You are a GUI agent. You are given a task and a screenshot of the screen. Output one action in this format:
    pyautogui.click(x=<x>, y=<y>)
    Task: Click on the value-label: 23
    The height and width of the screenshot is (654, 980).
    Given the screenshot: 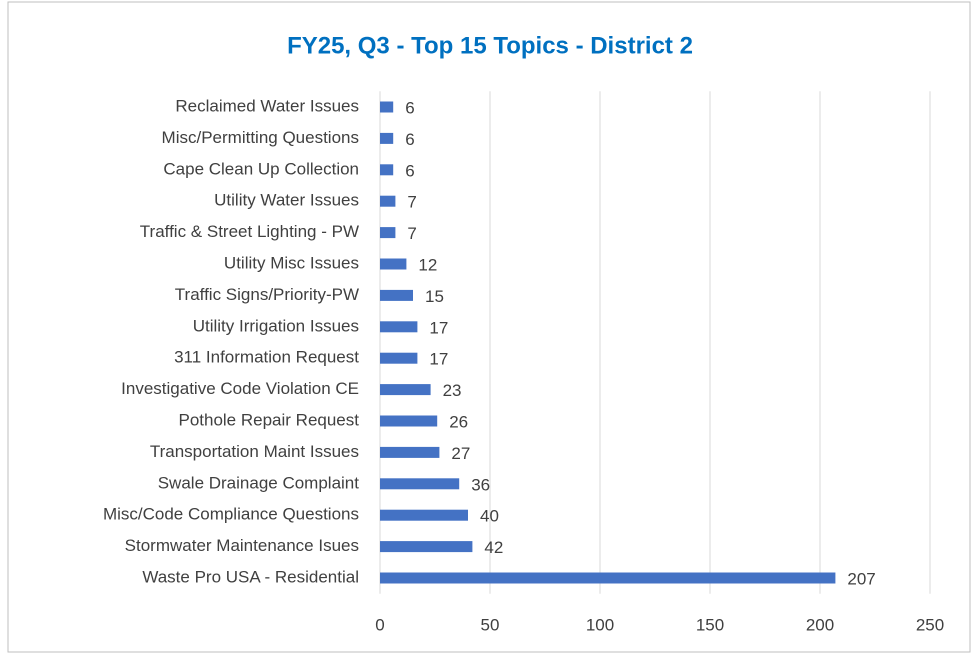 What is the action you would take?
    pyautogui.click(x=452, y=390)
    